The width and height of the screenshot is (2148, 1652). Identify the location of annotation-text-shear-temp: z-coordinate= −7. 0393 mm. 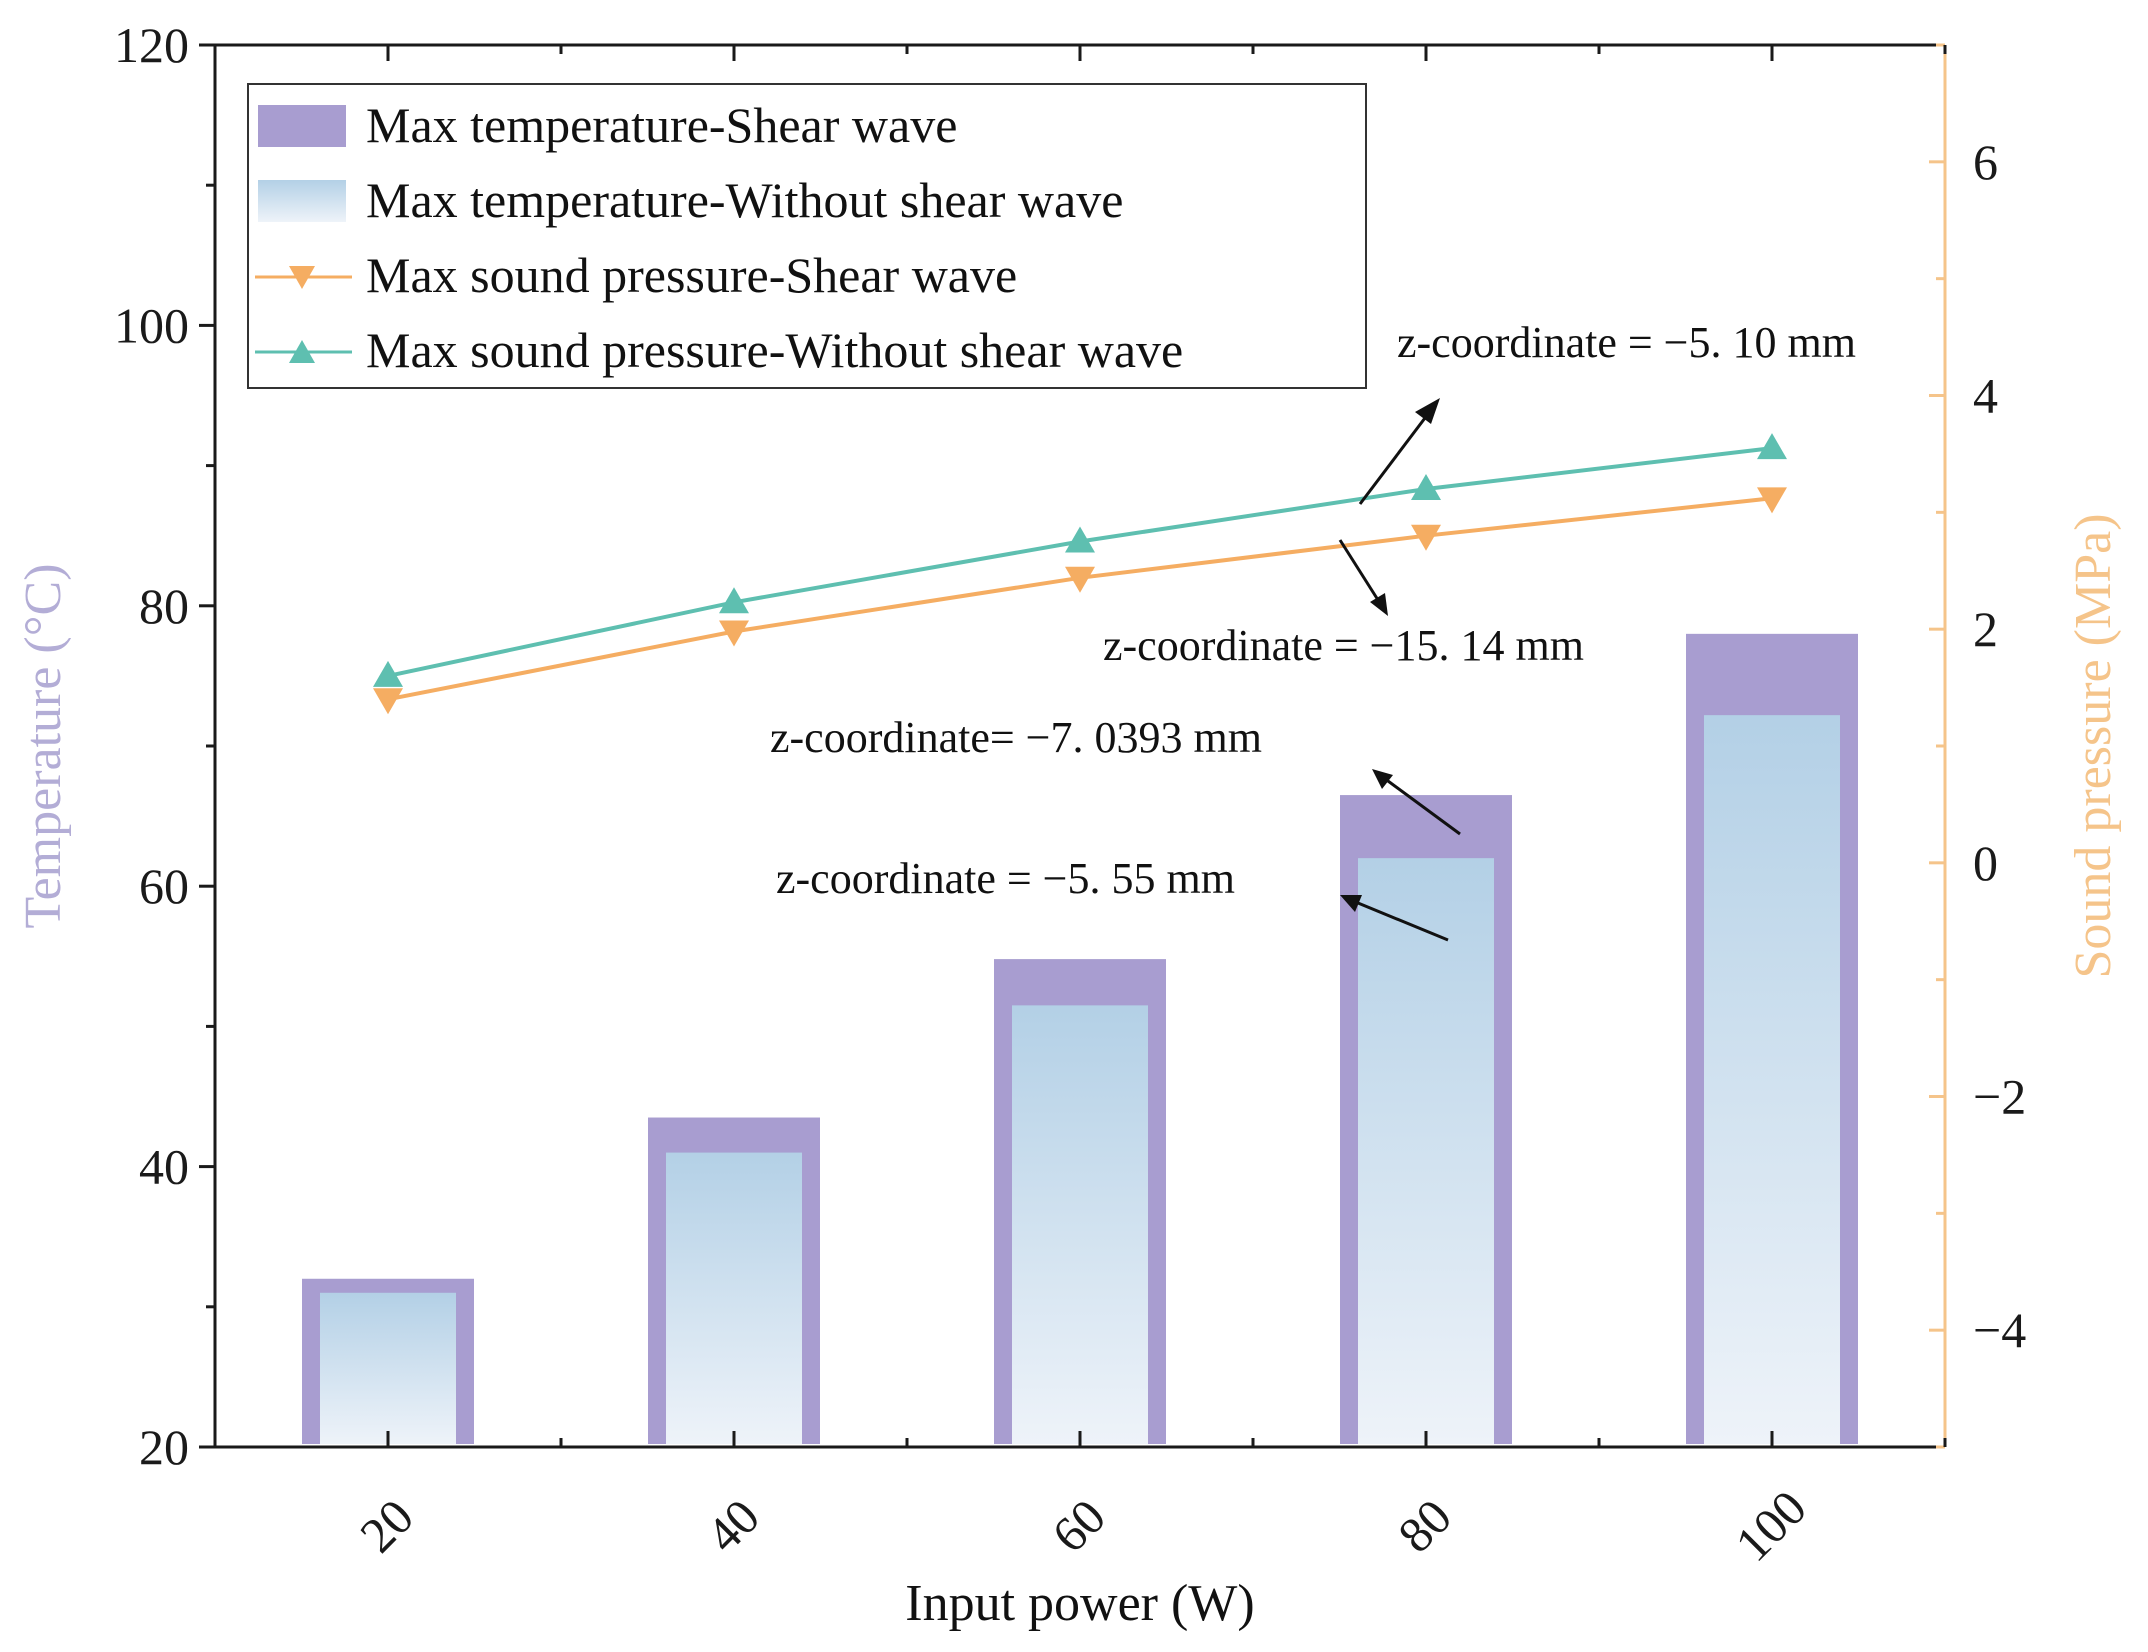
(1016, 737).